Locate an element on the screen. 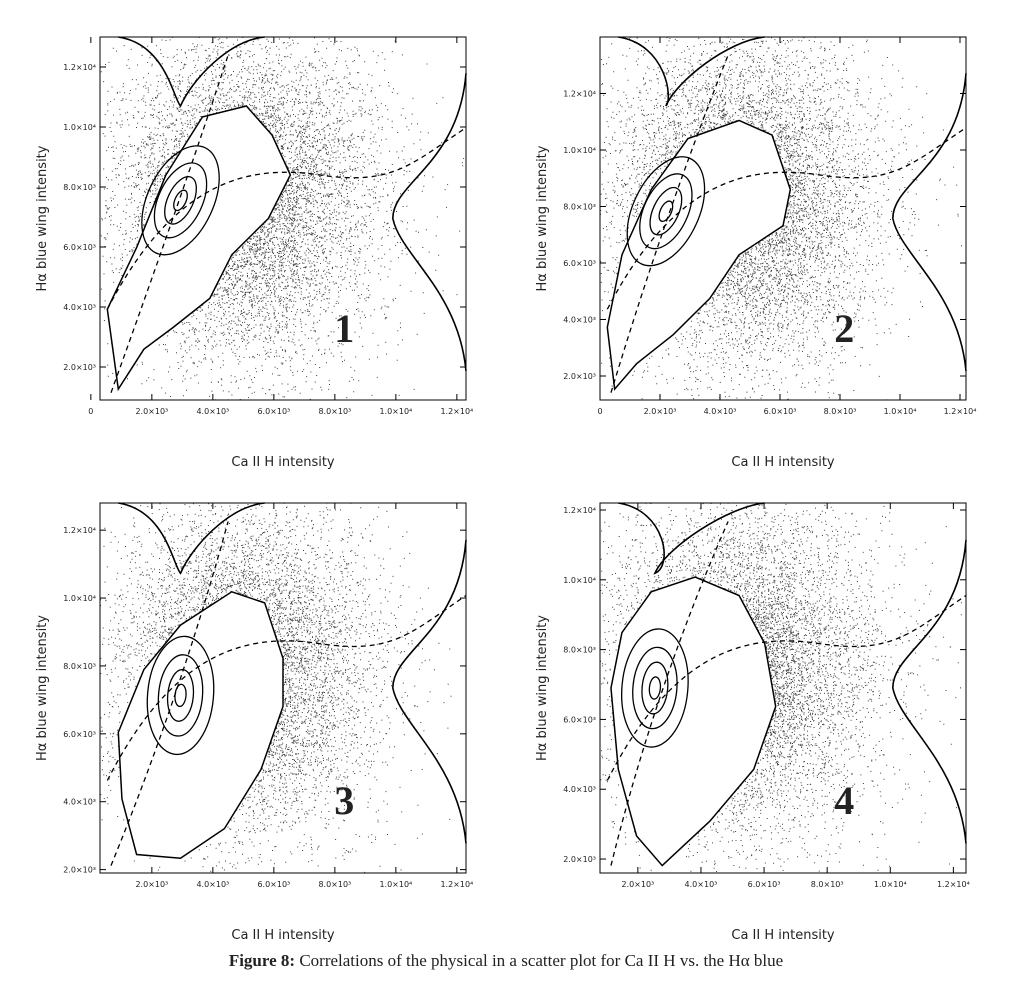 This screenshot has width=1013, height=982. panel-number: 3 is located at coordinates (344, 800).